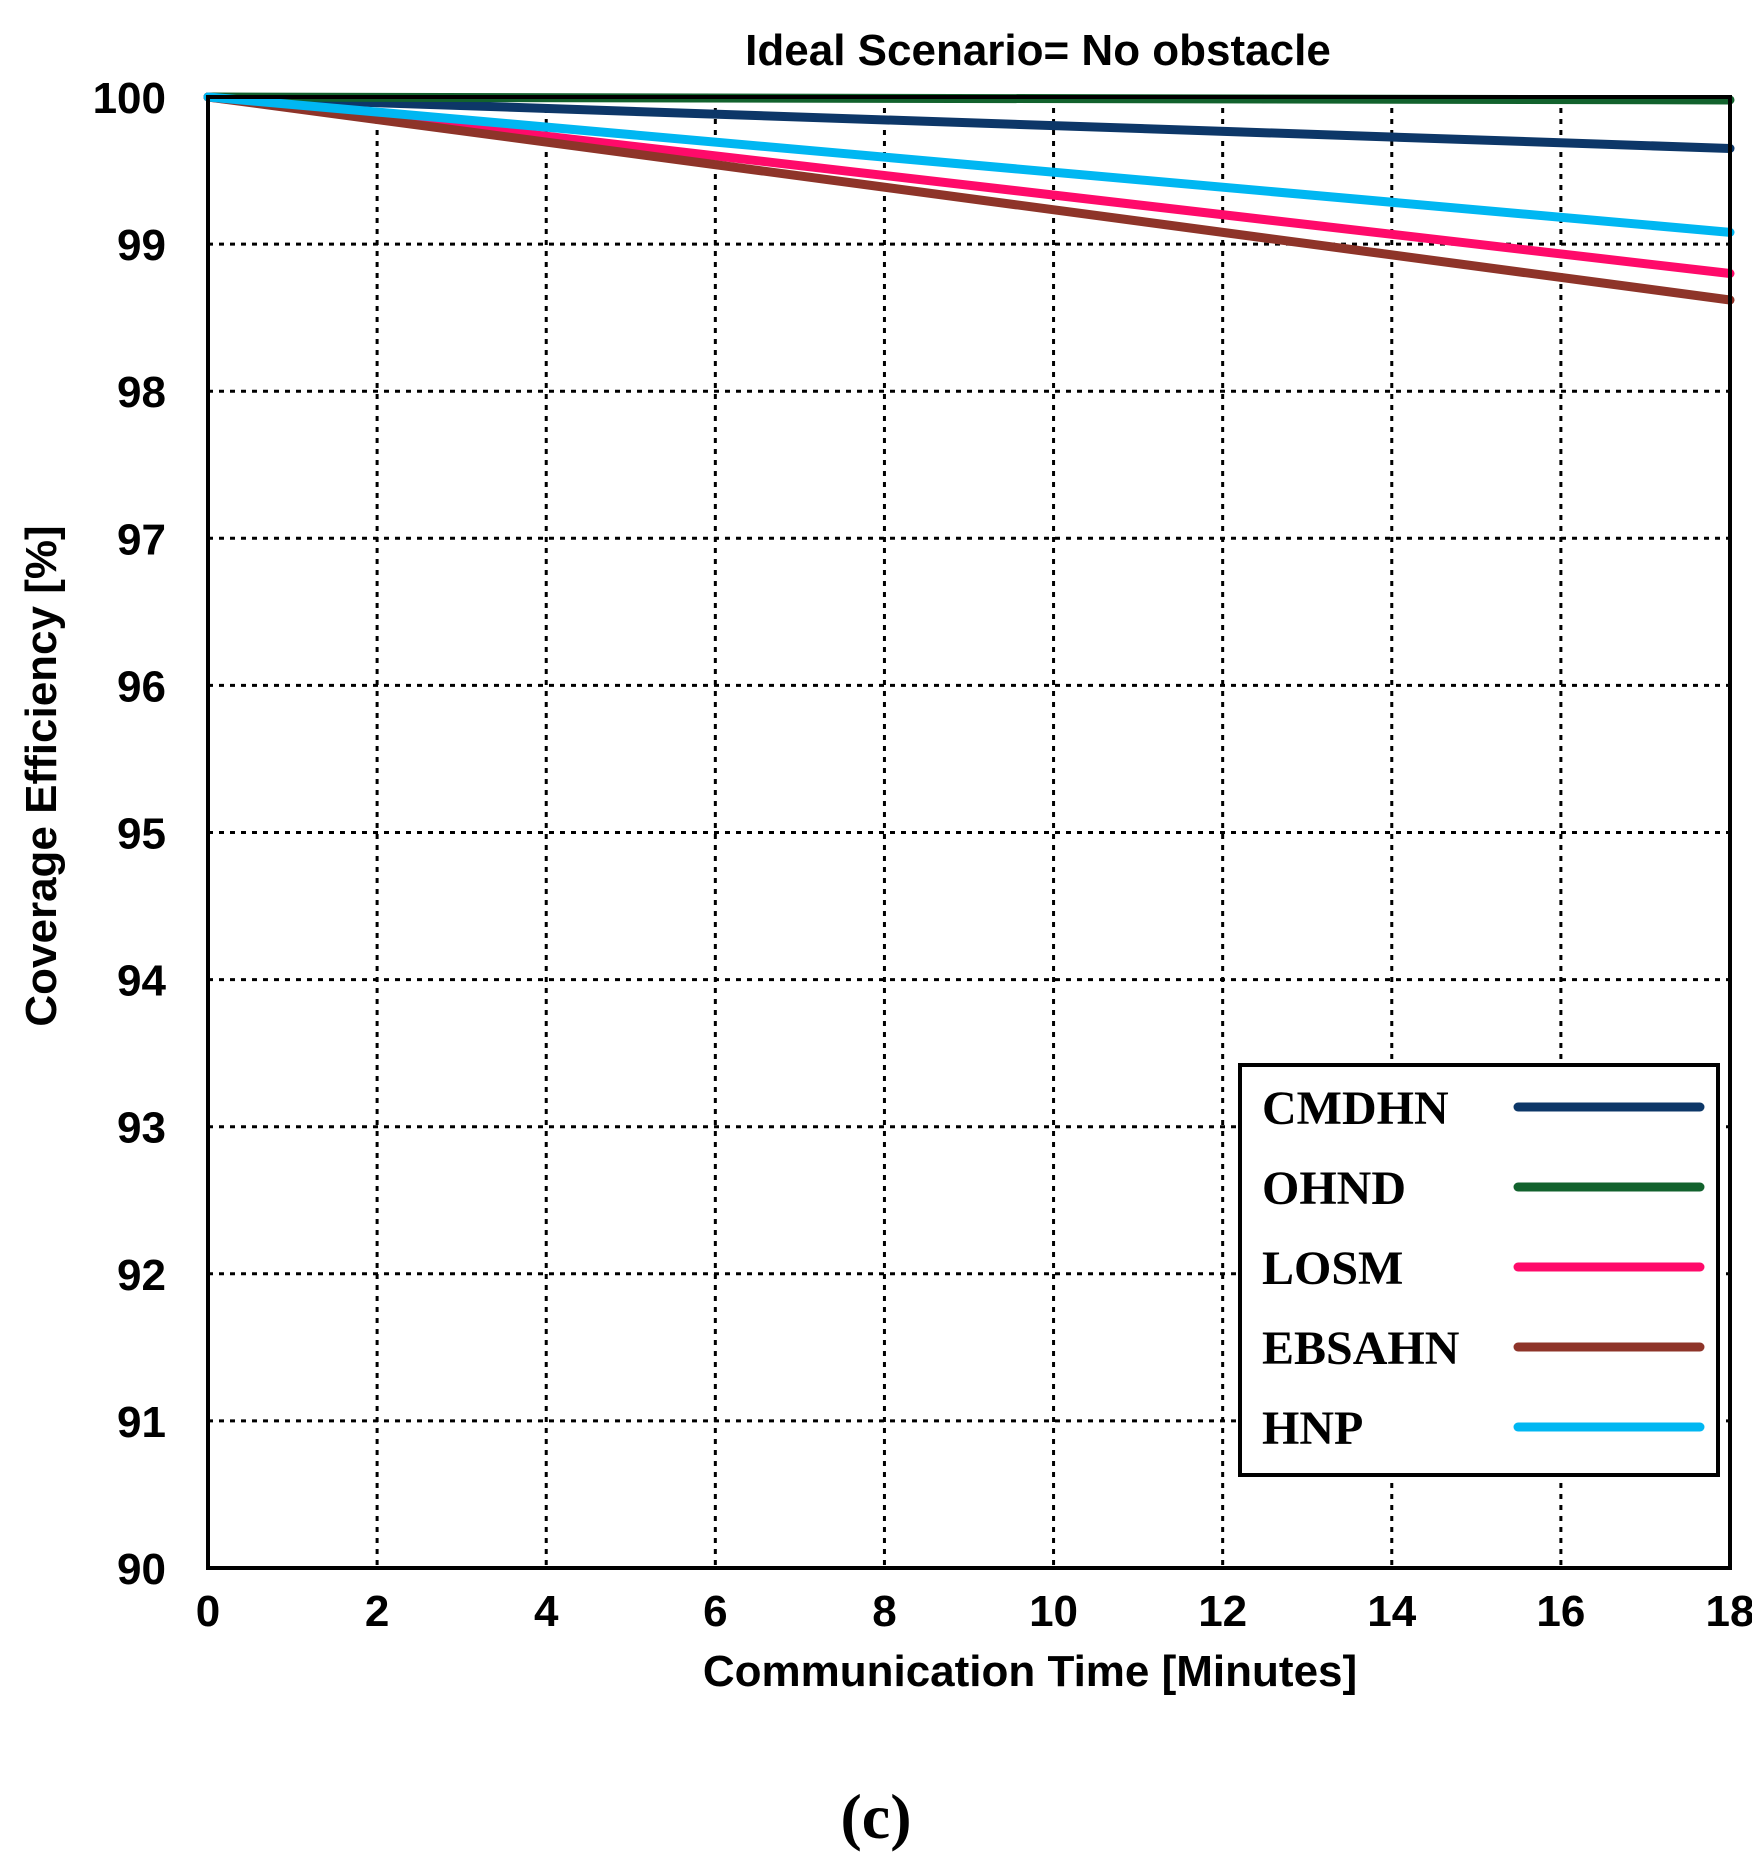  Describe the element at coordinates (377, 1611) in the screenshot. I see `x-tick-label: 2` at that location.